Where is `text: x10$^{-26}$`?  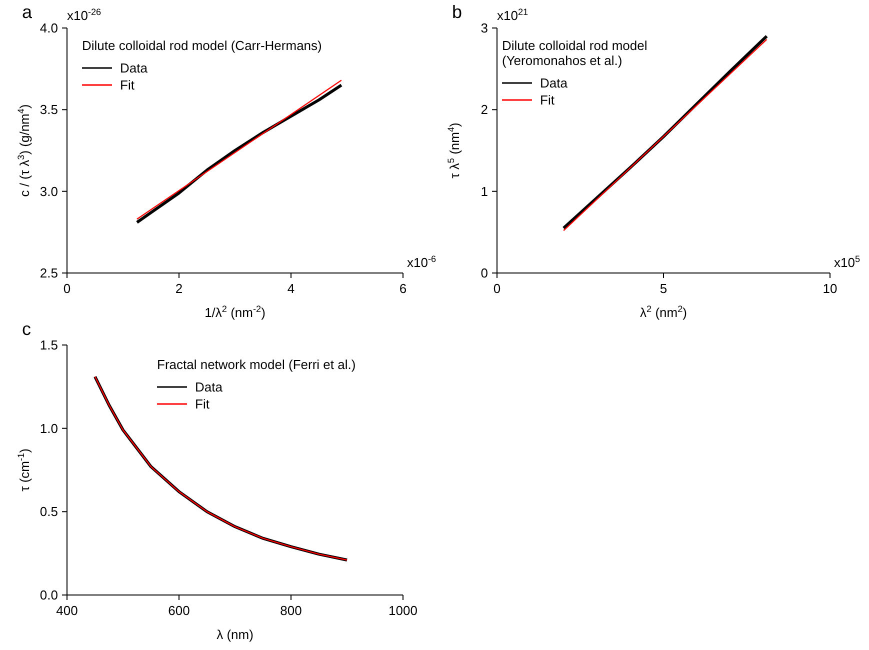
text: x10$^{-26}$ is located at coordinates (84, 15).